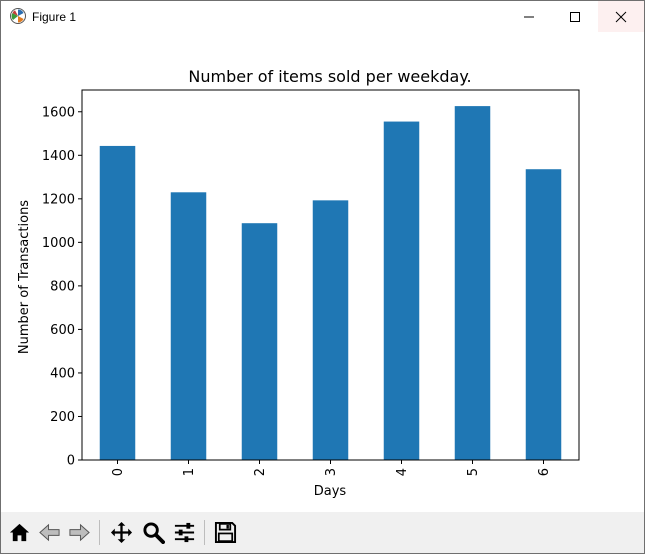 The width and height of the screenshot is (645, 554). What do you see at coordinates (71, 461) in the screenshot?
I see `y-tick-label: 0` at bounding box center [71, 461].